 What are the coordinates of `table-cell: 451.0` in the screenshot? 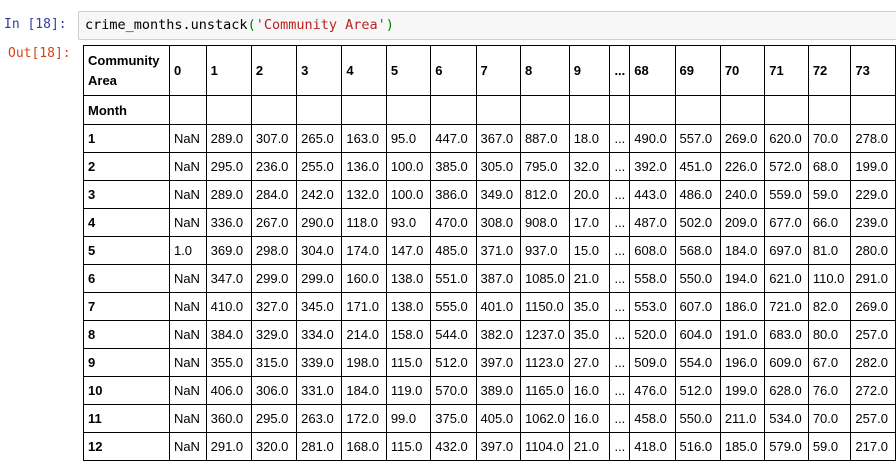 It's located at (697, 166).